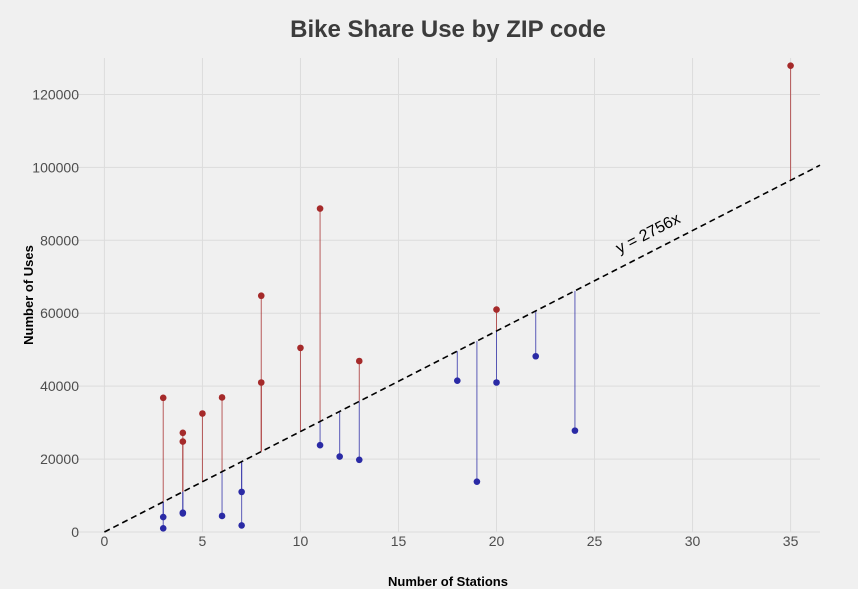 Image resolution: width=858 pixels, height=589 pixels. What do you see at coordinates (75, 532) in the screenshot?
I see `y-tick-label: 0` at bounding box center [75, 532].